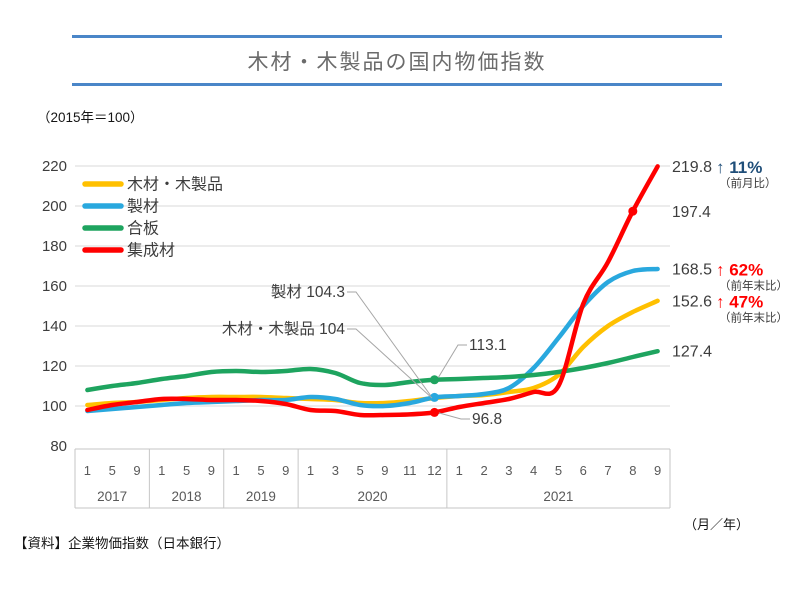 The image size is (800, 600). I want to click on series-end-value: 127.4, so click(692, 352).